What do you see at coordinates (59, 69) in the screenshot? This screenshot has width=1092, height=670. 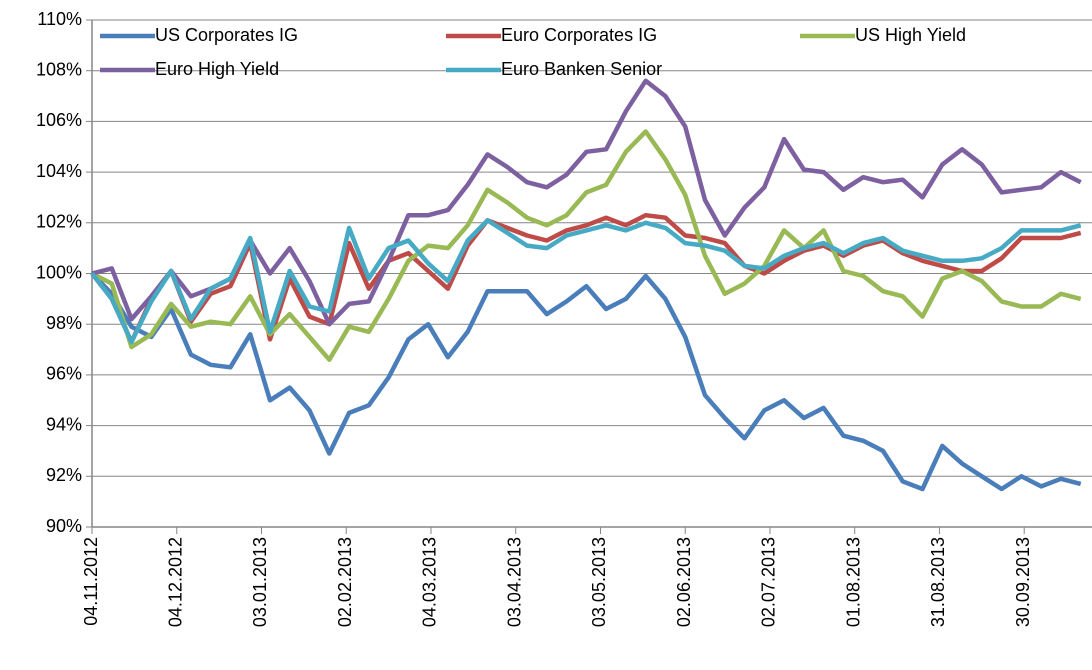 I see `y-tick-label: 108%` at bounding box center [59, 69].